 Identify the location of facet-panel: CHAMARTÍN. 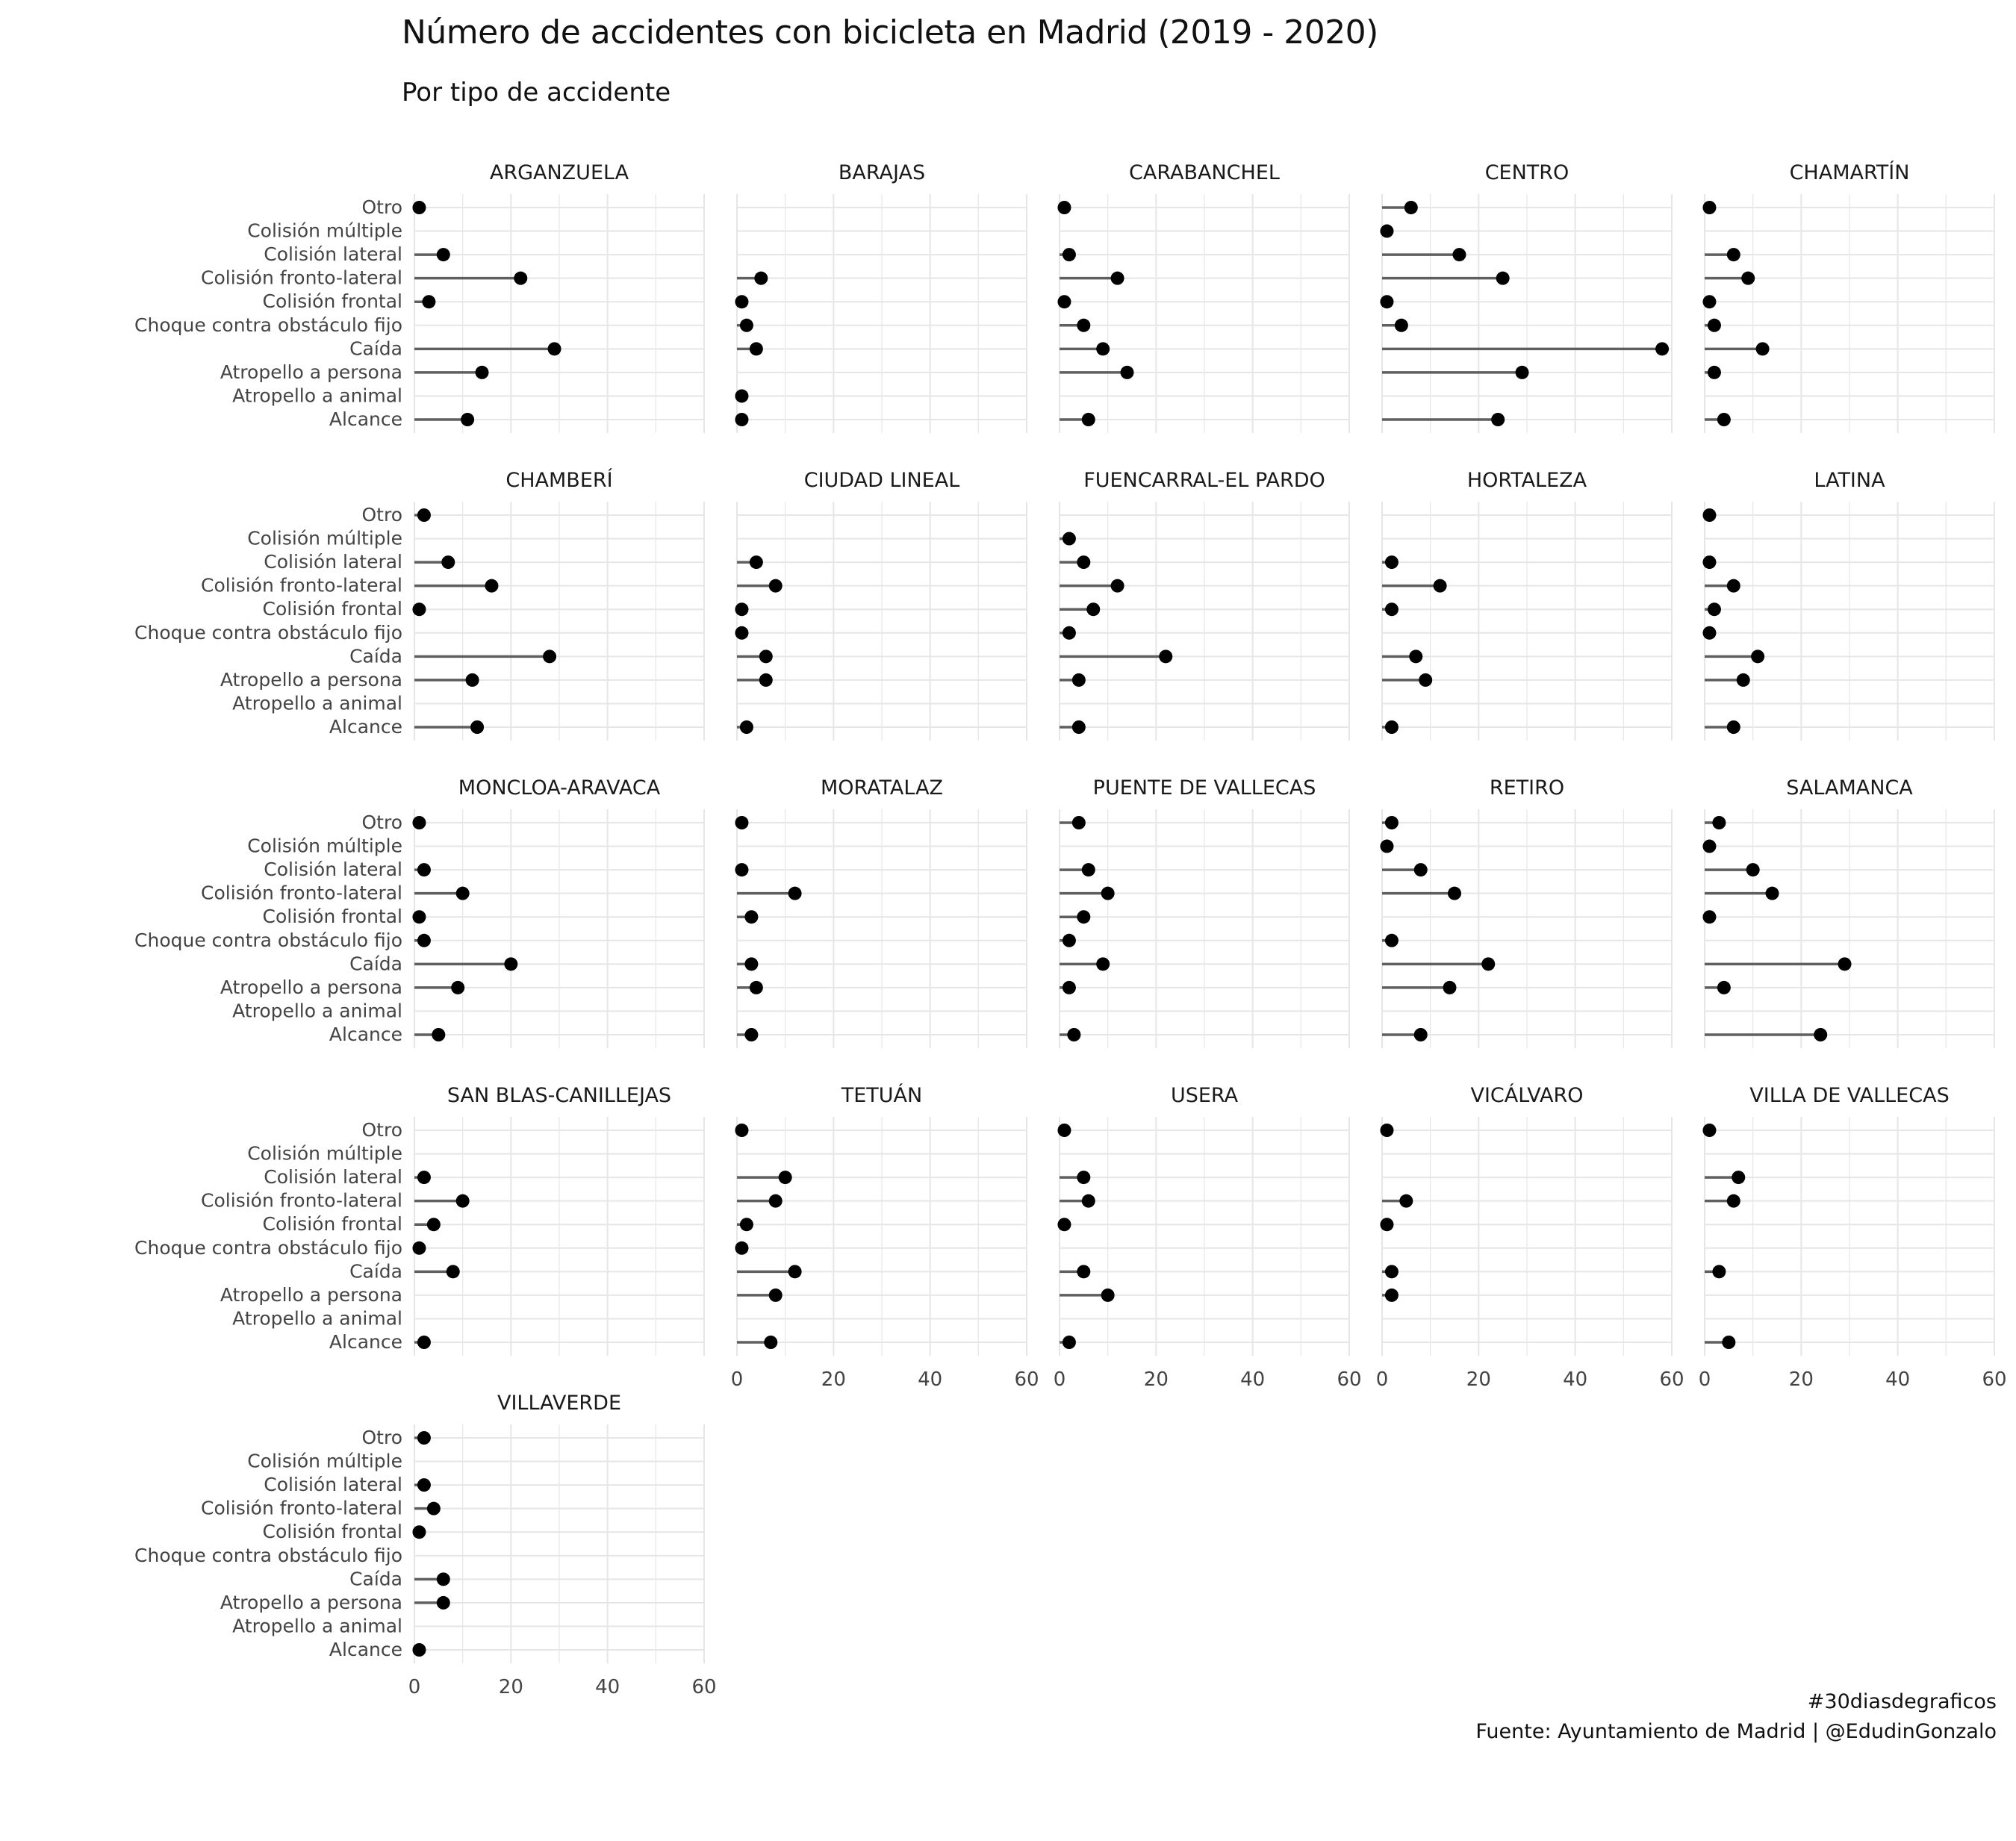
(1848, 297).